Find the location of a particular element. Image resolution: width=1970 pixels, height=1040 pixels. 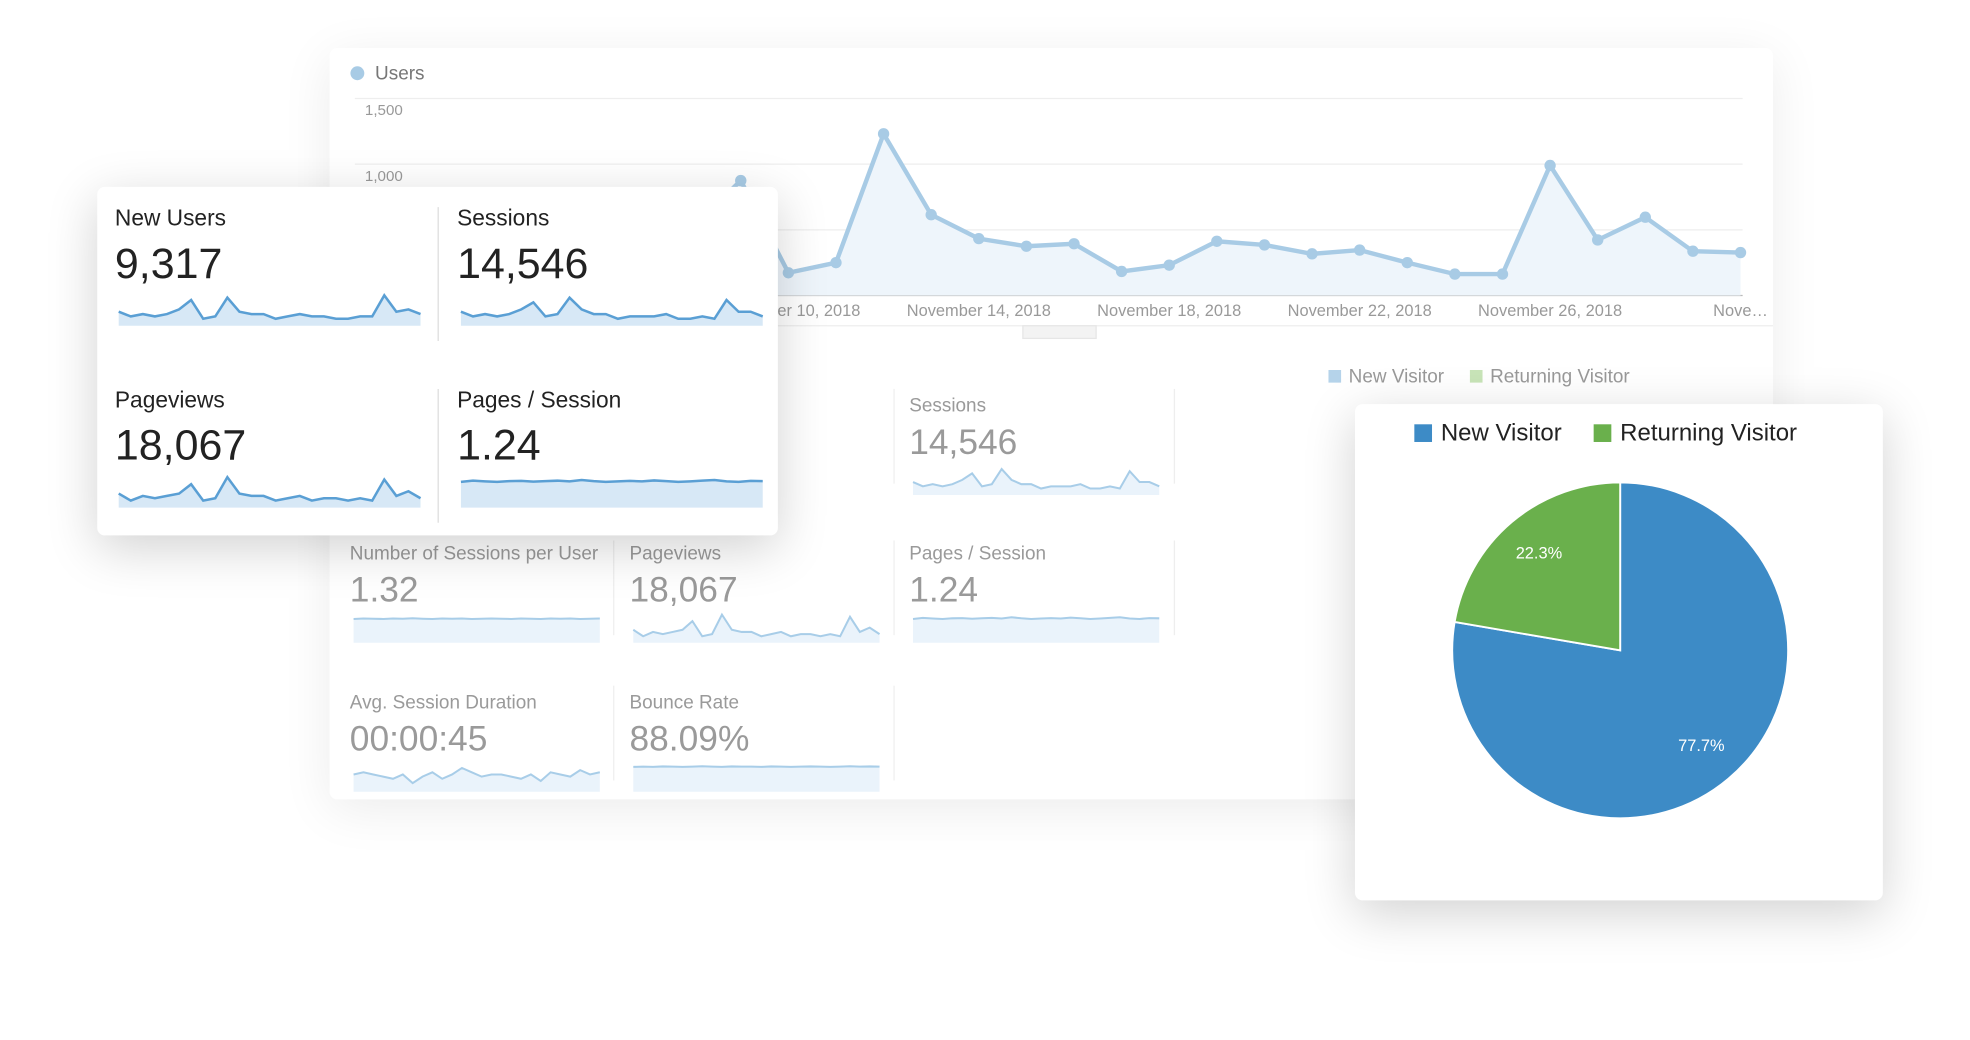

pie-graphics: New Visitor Returning Visitor 77.7% 22.3% is located at coordinates (1605, 620).